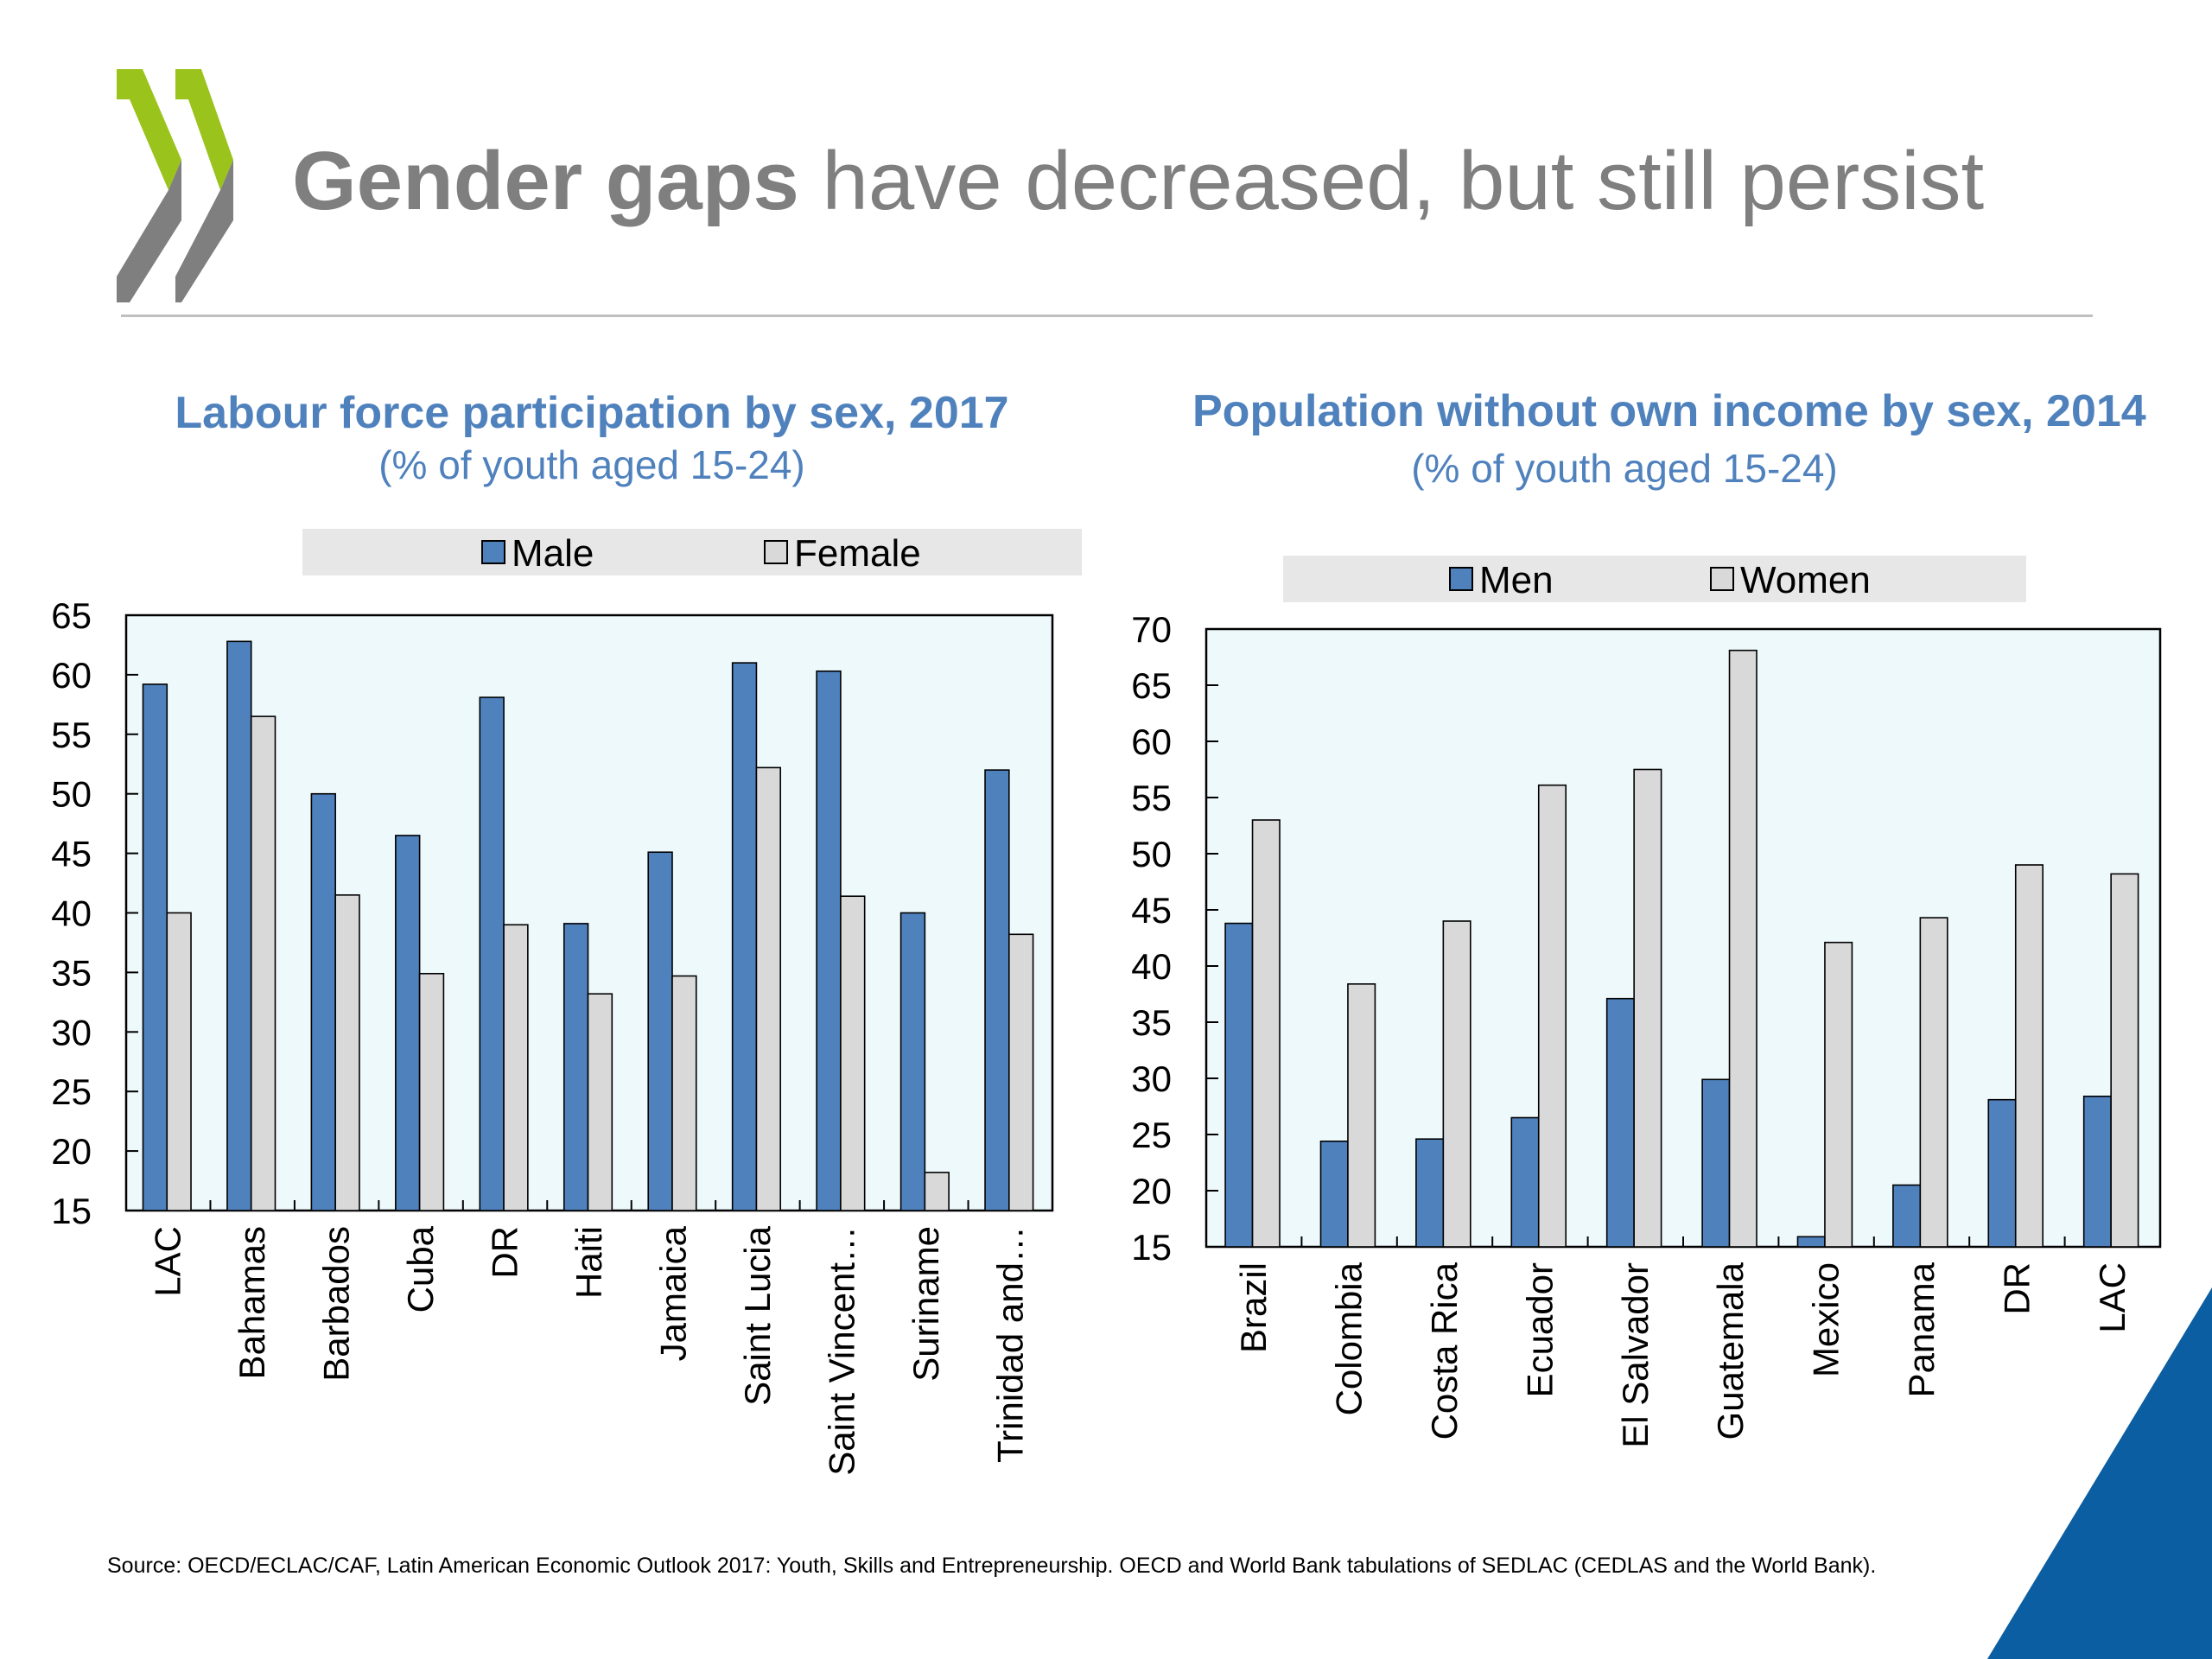 The image size is (2212, 1659). I want to click on chart2-category-label-0: Brazil, so click(1253, 1307).